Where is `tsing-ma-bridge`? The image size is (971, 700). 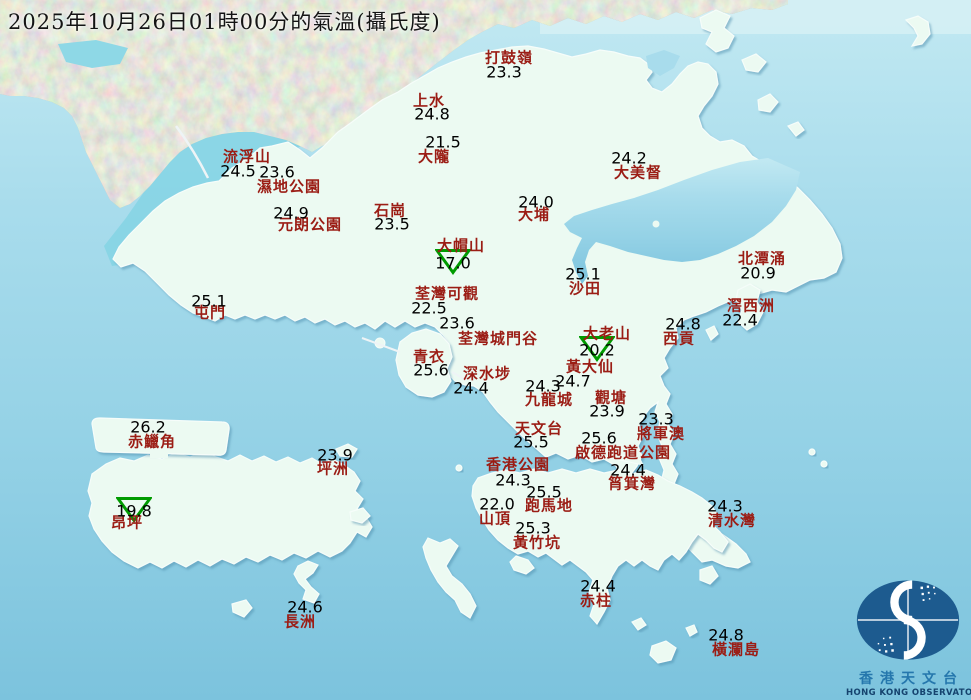 tsing-ma-bridge is located at coordinates (414, 359).